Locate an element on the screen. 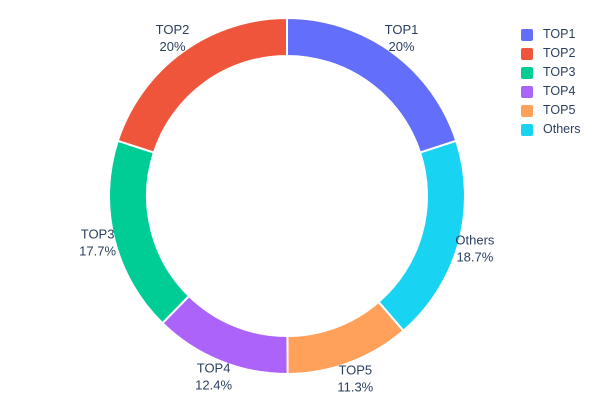  slice-label-percent: 17.7% is located at coordinates (97, 250).